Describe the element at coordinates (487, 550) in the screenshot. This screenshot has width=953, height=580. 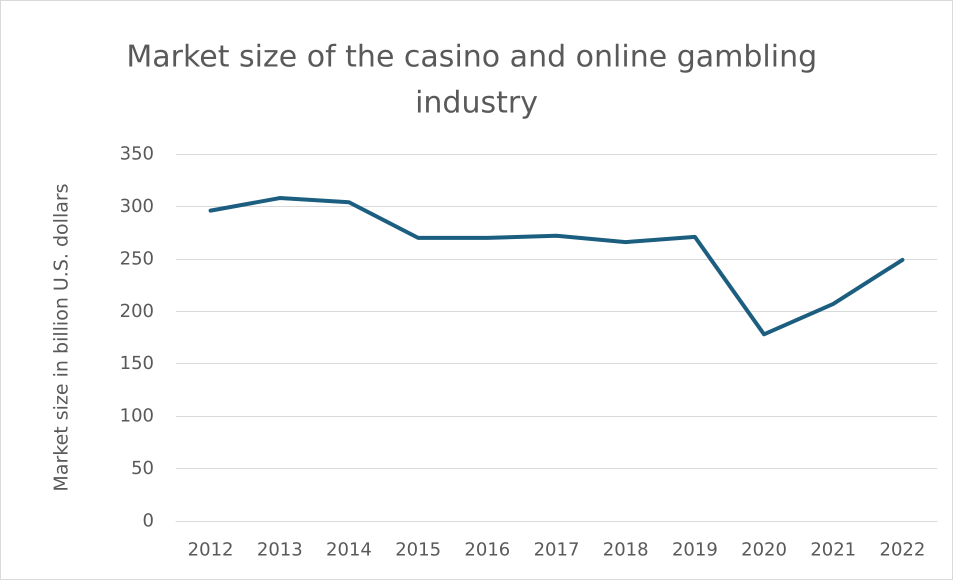
I see `x-tick-label: 2016` at that location.